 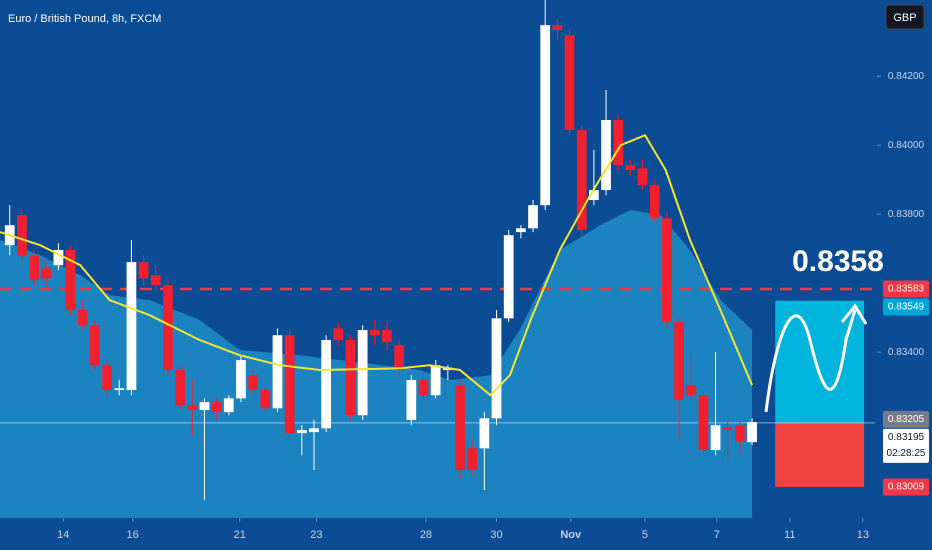 What do you see at coordinates (84, 19) in the screenshot?
I see `chart-title: Euro / British Pound, 8h, FXCM` at bounding box center [84, 19].